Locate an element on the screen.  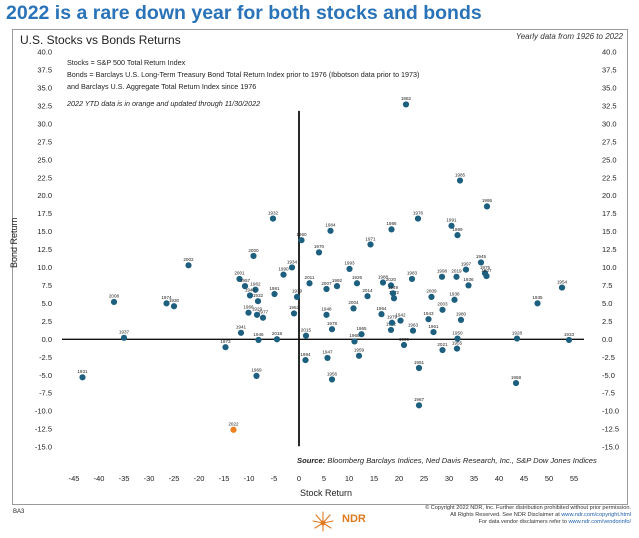
y-tick-label-right: 2.5 is located at coordinates (607, 321).